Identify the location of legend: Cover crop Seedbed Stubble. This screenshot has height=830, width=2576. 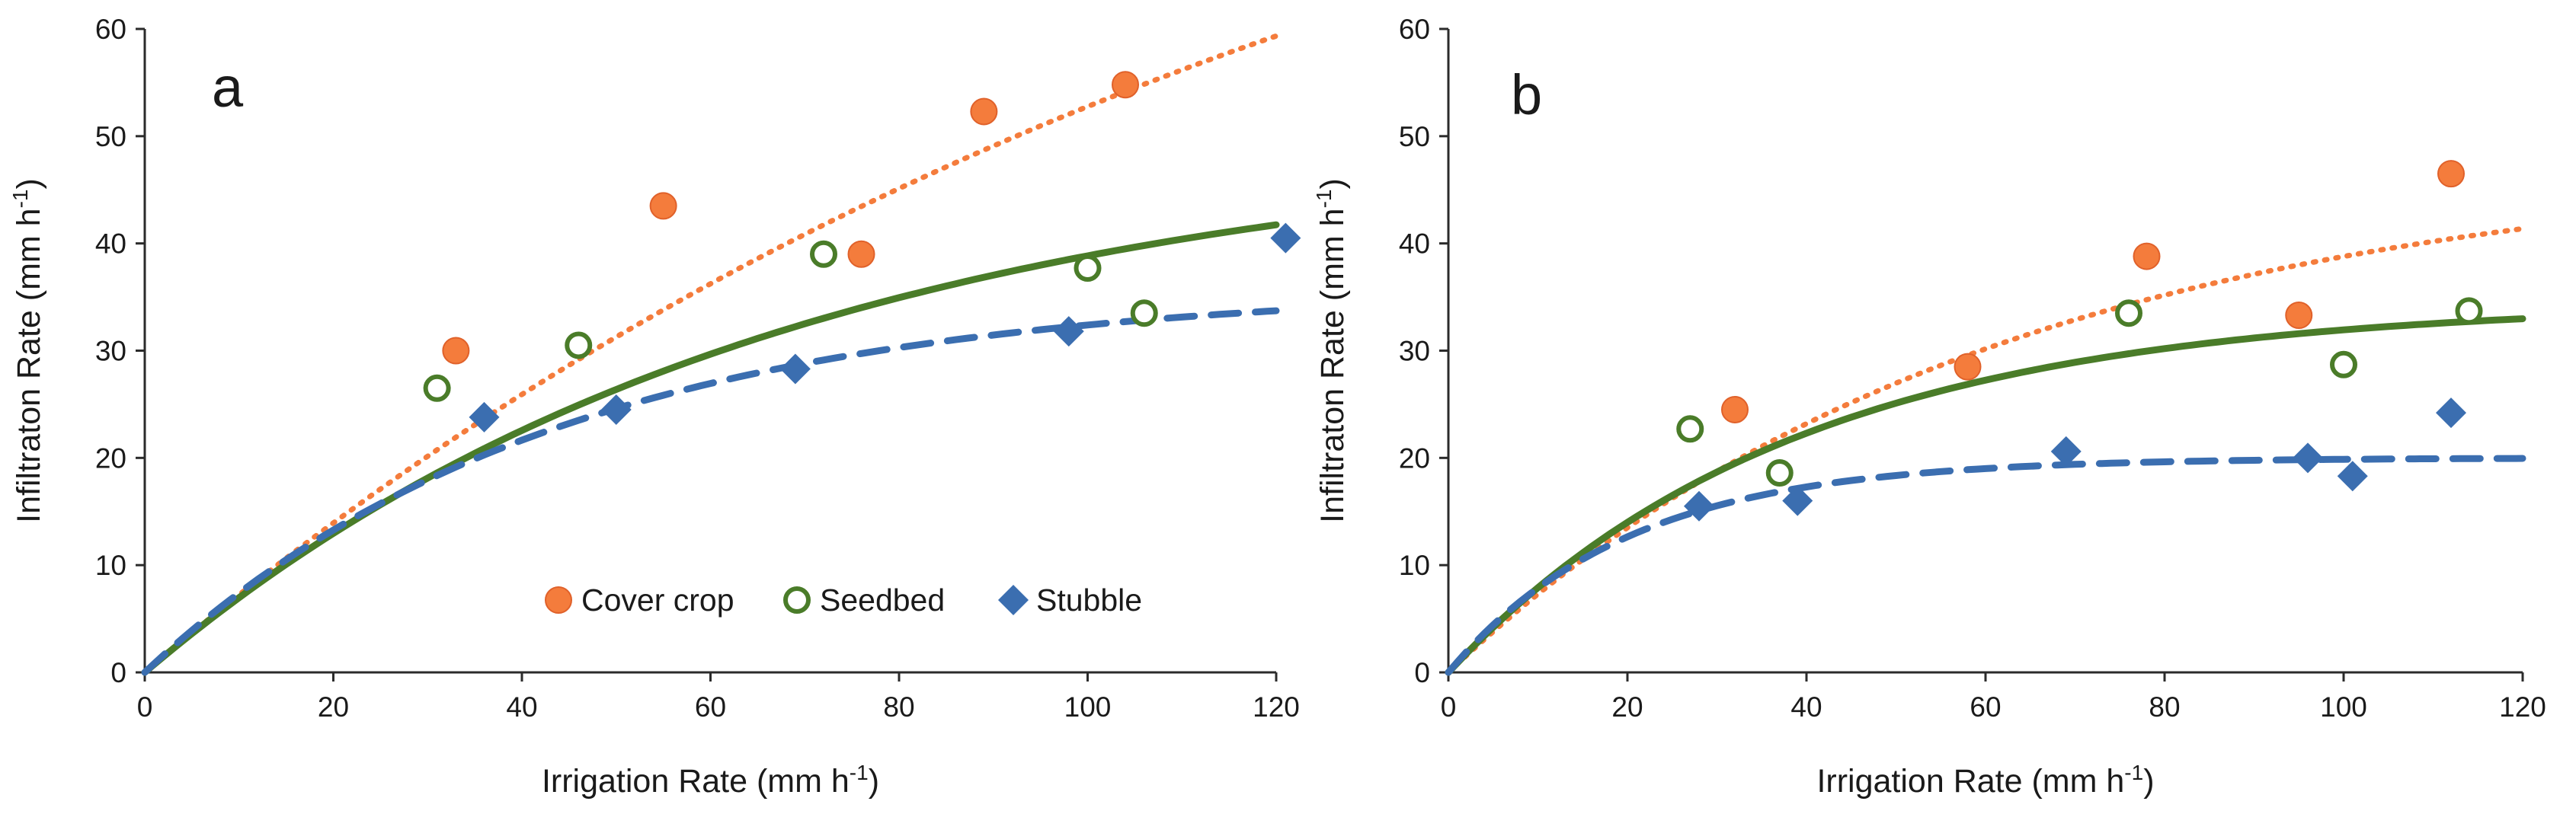
(843, 600).